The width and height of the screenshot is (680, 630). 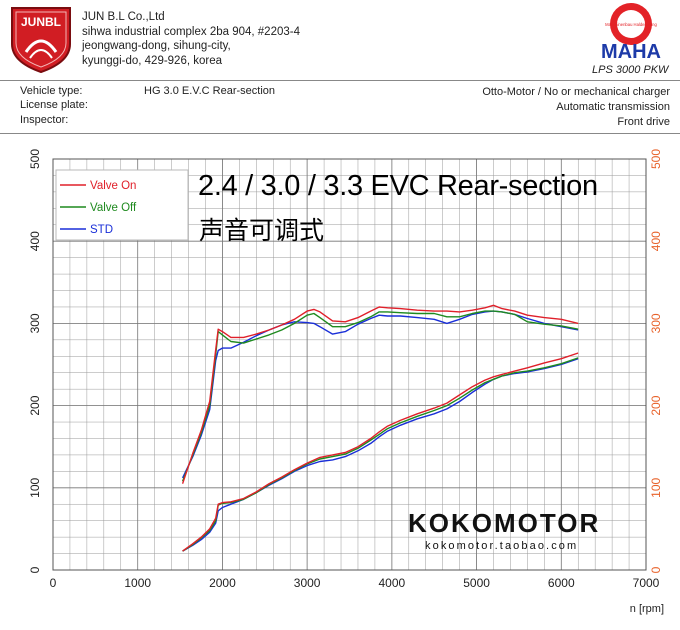 I want to click on legend-label-std: STD, so click(x=101, y=230).